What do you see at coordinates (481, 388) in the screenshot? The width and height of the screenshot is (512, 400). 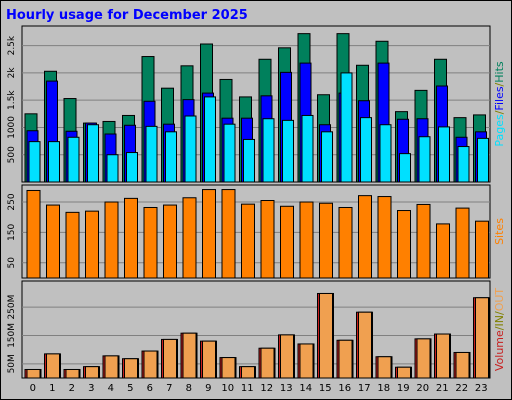 I see `x-tick-label: 23` at bounding box center [481, 388].